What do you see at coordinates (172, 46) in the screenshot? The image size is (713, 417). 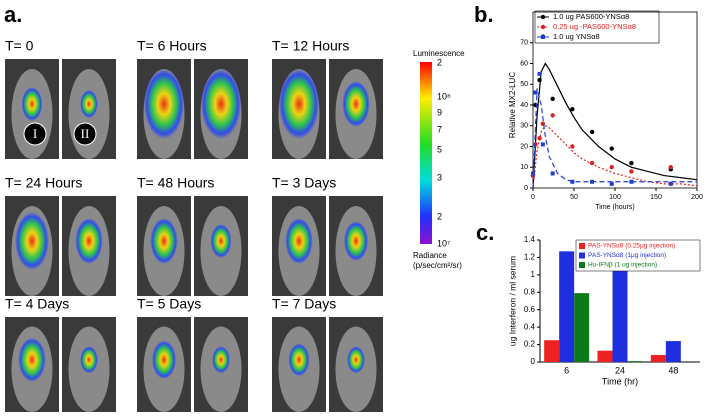 I see `image-label: T= 6 Hours` at bounding box center [172, 46].